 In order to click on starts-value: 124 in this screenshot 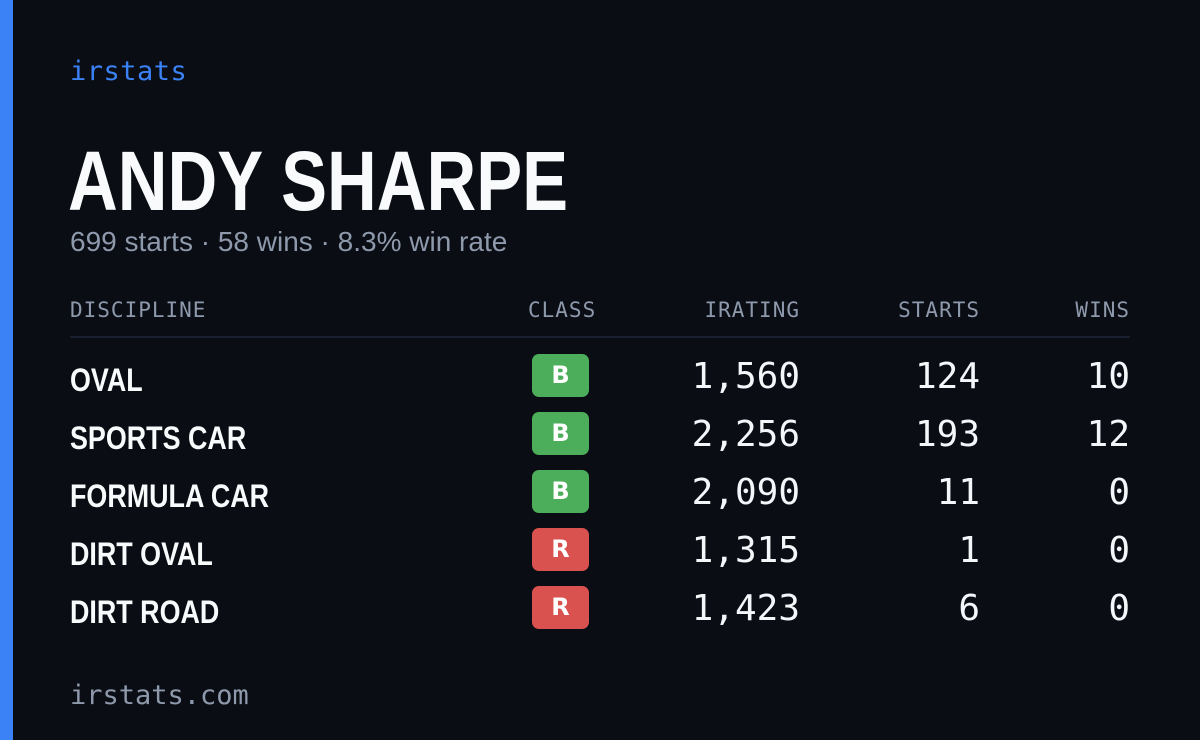, I will do `click(947, 376)`.